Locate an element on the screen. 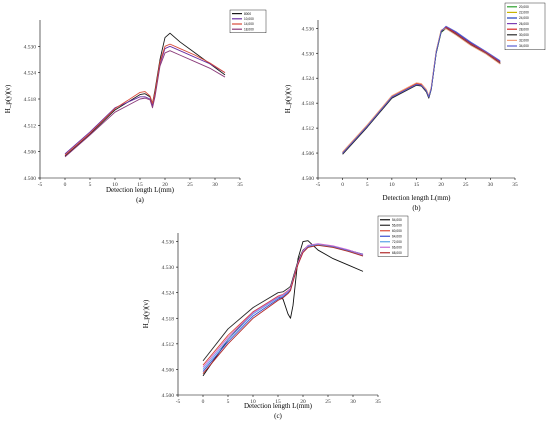 The height and width of the screenshot is (426, 550). legend-label: 60,000 is located at coordinates (397, 231).